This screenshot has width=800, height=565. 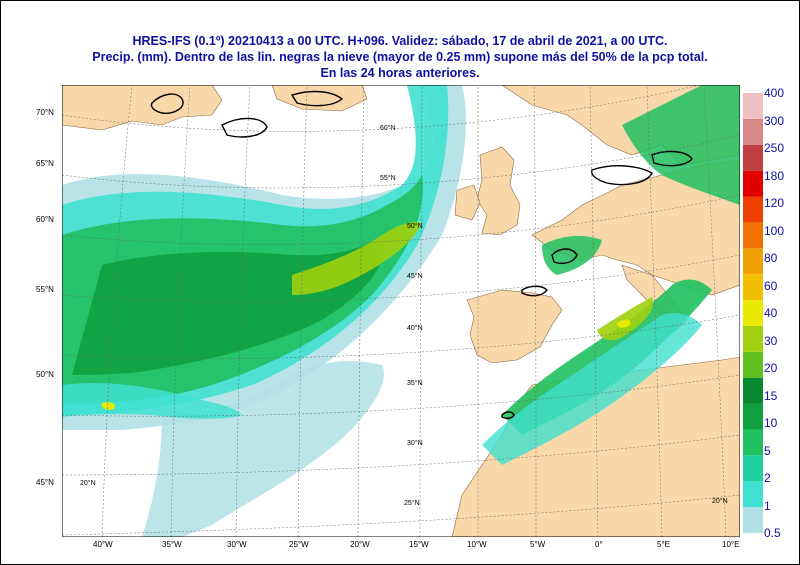 I want to click on colorbar-label-80: 80, so click(x=771, y=258).